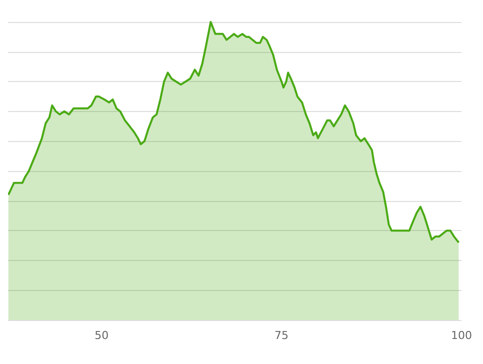 Image resolution: width=483 pixels, height=364 pixels. I want to click on x-tick-label: 100, so click(461, 335).